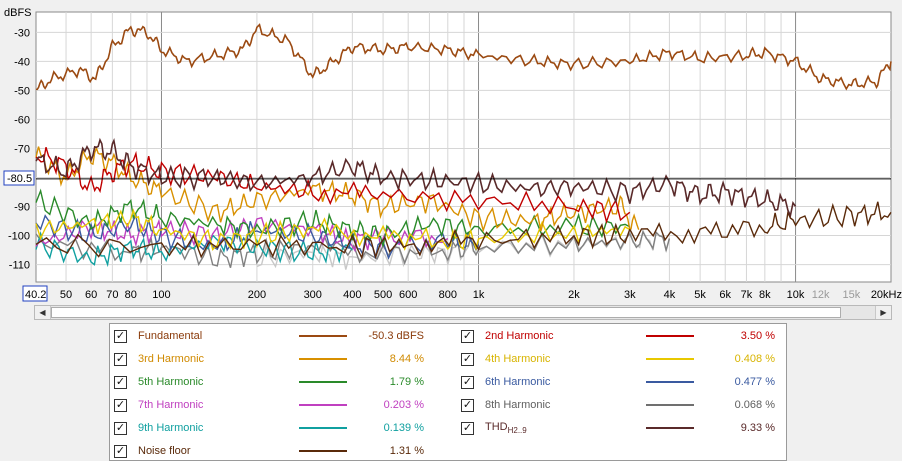 Image resolution: width=902 pixels, height=461 pixels. Describe the element at coordinates (22, 149) in the screenshot. I see `y-tick-label: -70` at that location.